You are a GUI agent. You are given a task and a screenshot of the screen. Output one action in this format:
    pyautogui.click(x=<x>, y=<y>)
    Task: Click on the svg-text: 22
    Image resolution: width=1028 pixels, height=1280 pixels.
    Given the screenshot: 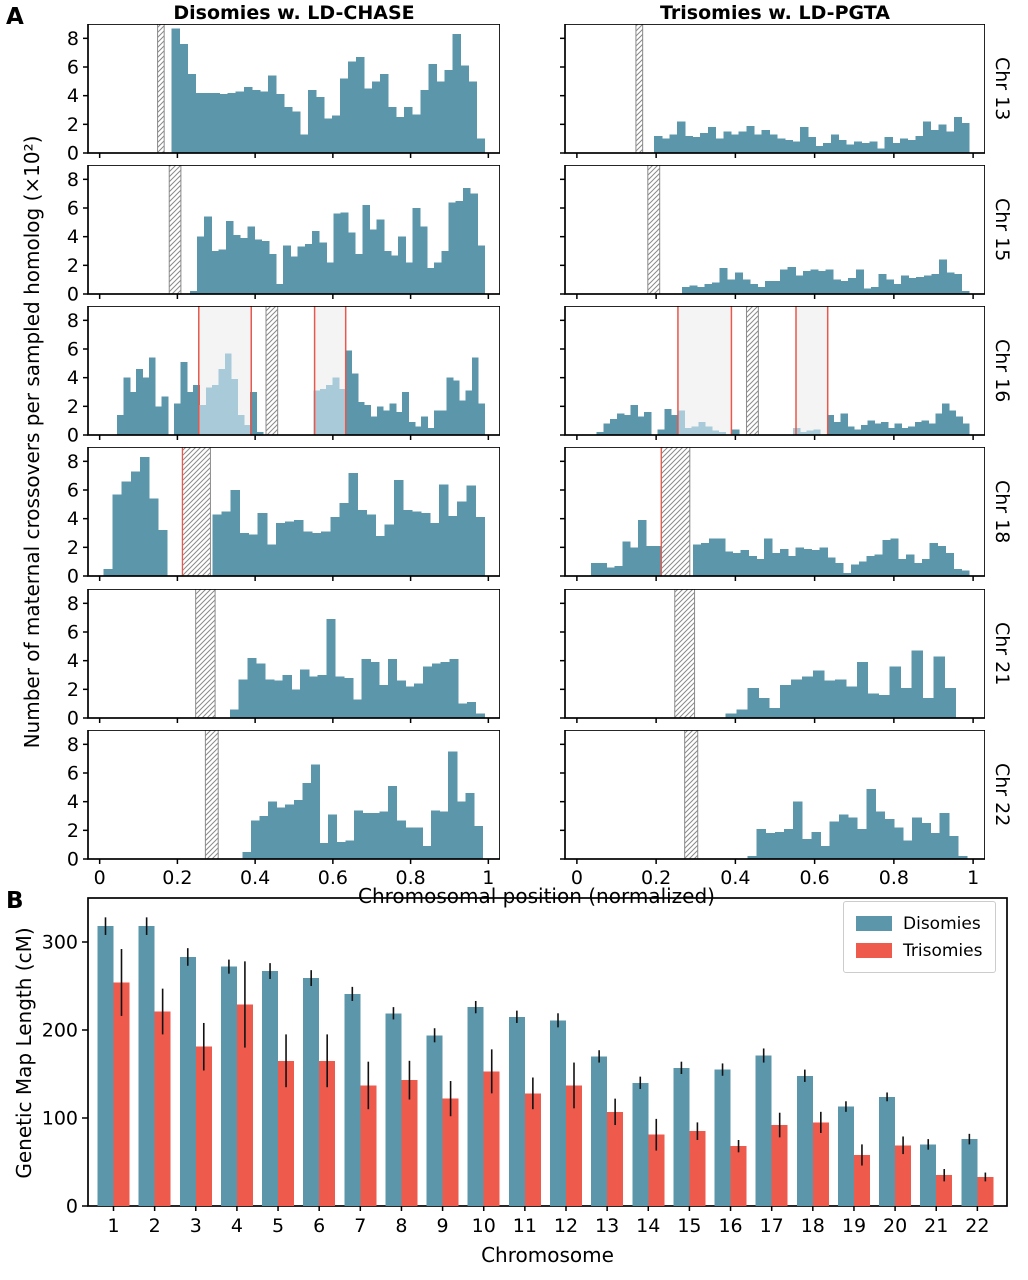 What is the action you would take?
    pyautogui.click(x=977, y=1226)
    